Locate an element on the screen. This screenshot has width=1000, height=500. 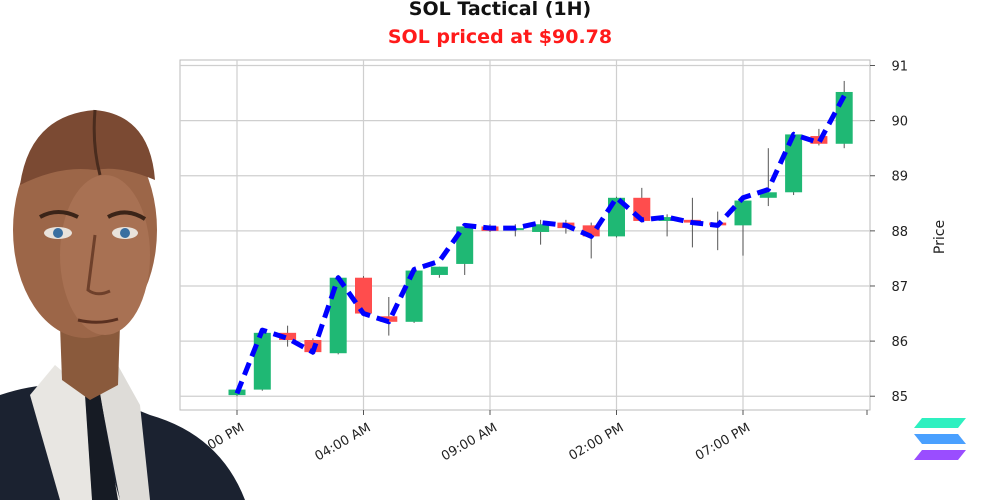
y-tick-label: 90 is located at coordinates (899, 122).